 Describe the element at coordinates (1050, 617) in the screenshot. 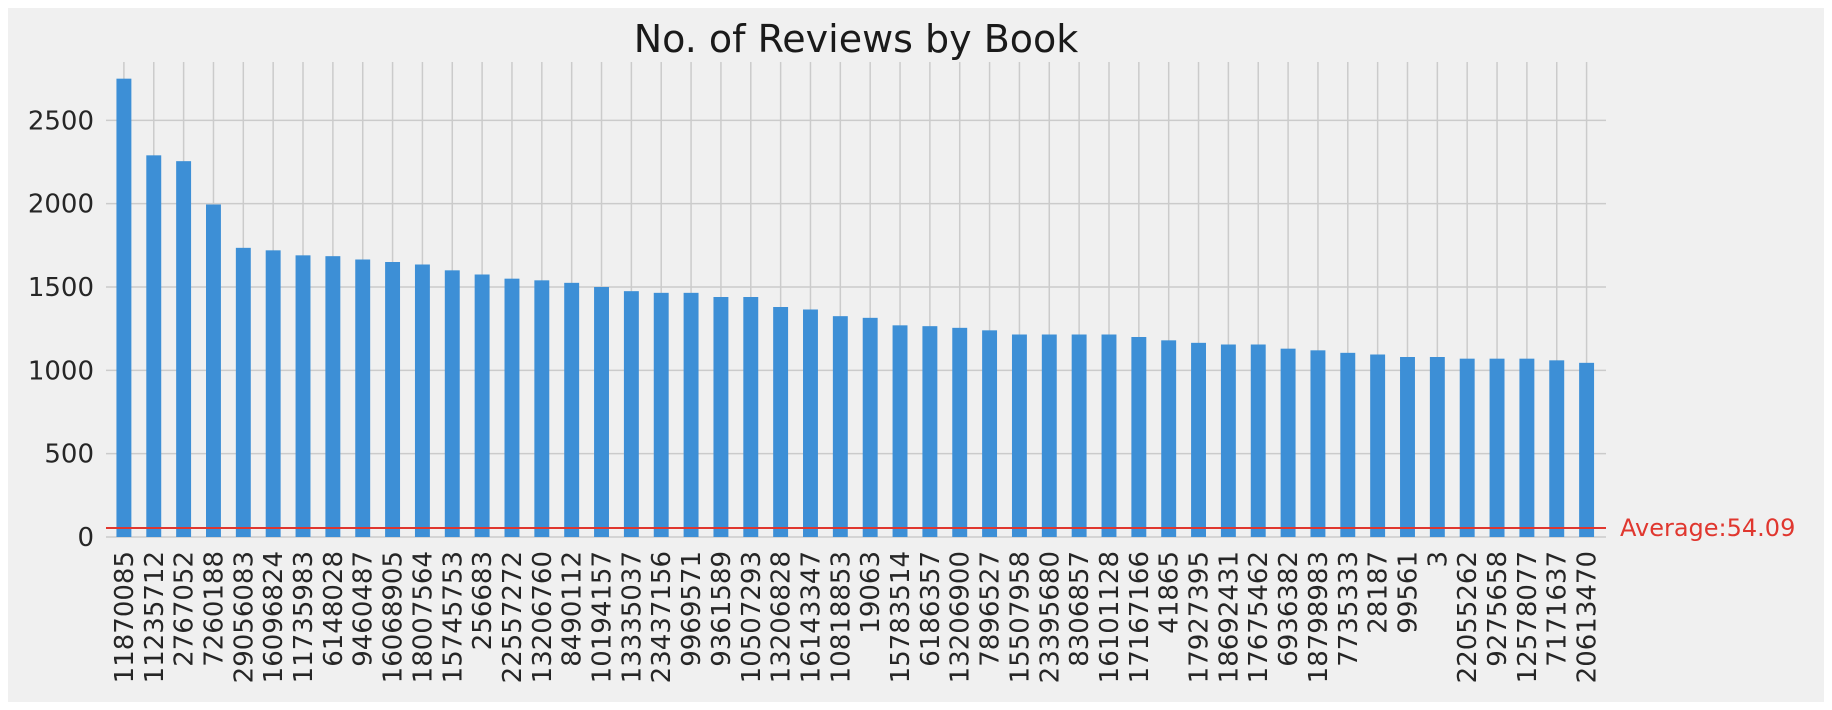

I see `x-tick-label: 23395680` at that location.